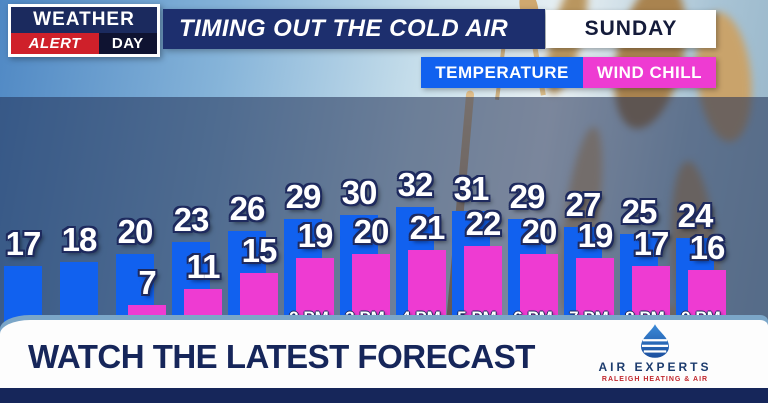 The image size is (768, 403). Describe the element at coordinates (354, 29) in the screenshot. I see `headline-title: TIMING OUT THE COLD AIR` at that location.